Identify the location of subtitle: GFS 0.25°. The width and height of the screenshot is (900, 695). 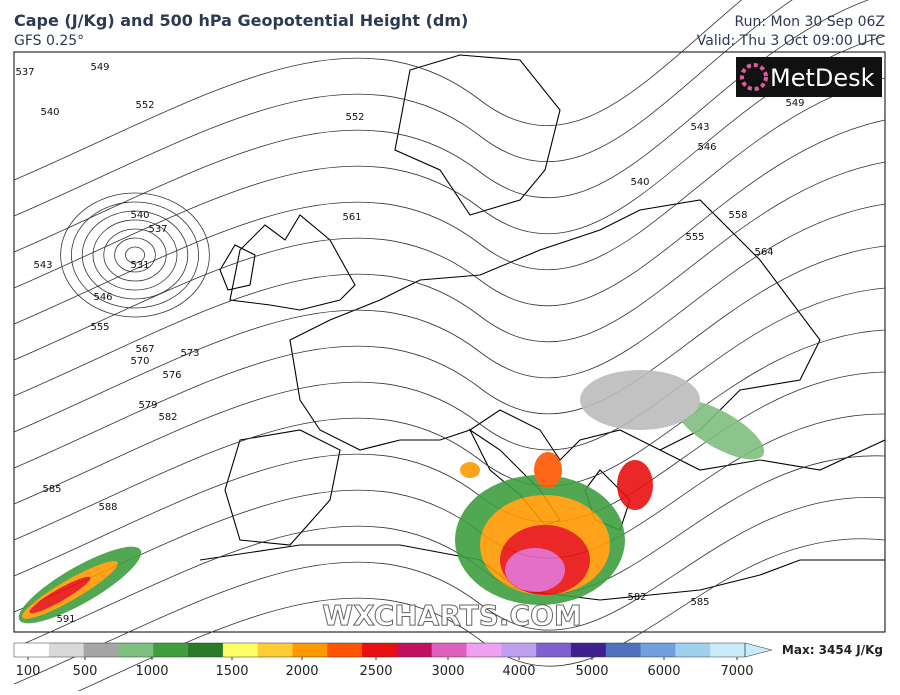
(49, 41).